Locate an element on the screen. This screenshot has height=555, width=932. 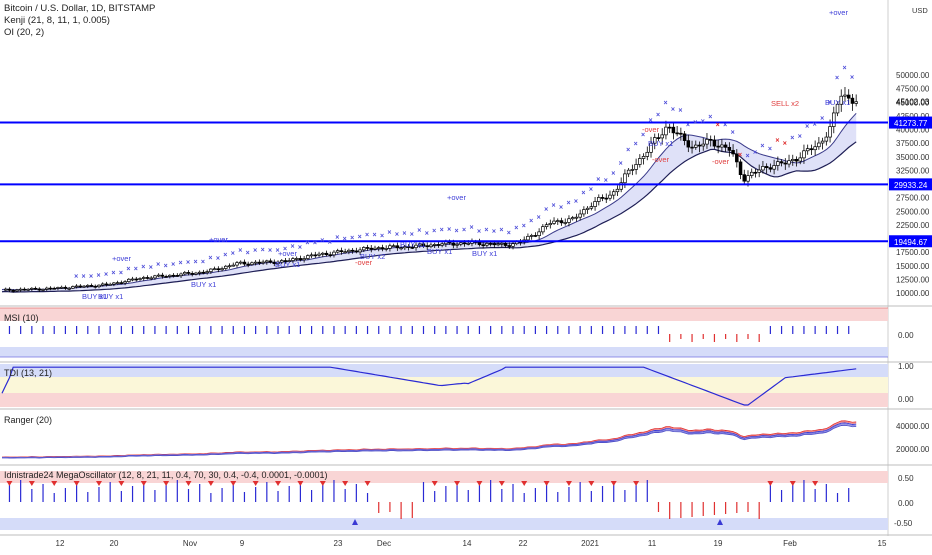
price-tick-label: 45000.00 is located at coordinates (913, 102).